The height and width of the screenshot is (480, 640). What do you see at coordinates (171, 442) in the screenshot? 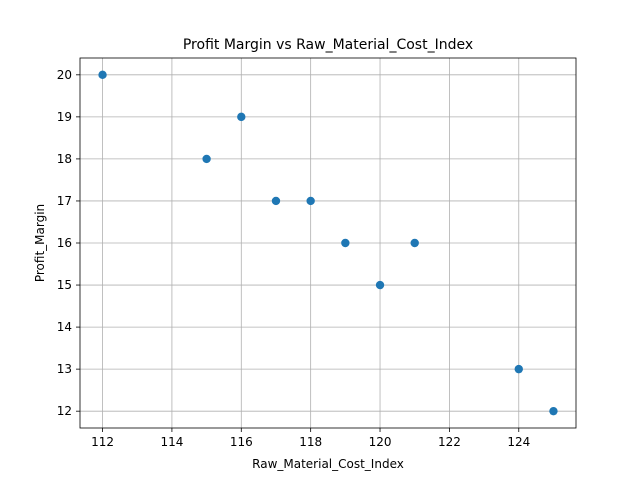
I see `x-tick-label: 114` at bounding box center [171, 442].